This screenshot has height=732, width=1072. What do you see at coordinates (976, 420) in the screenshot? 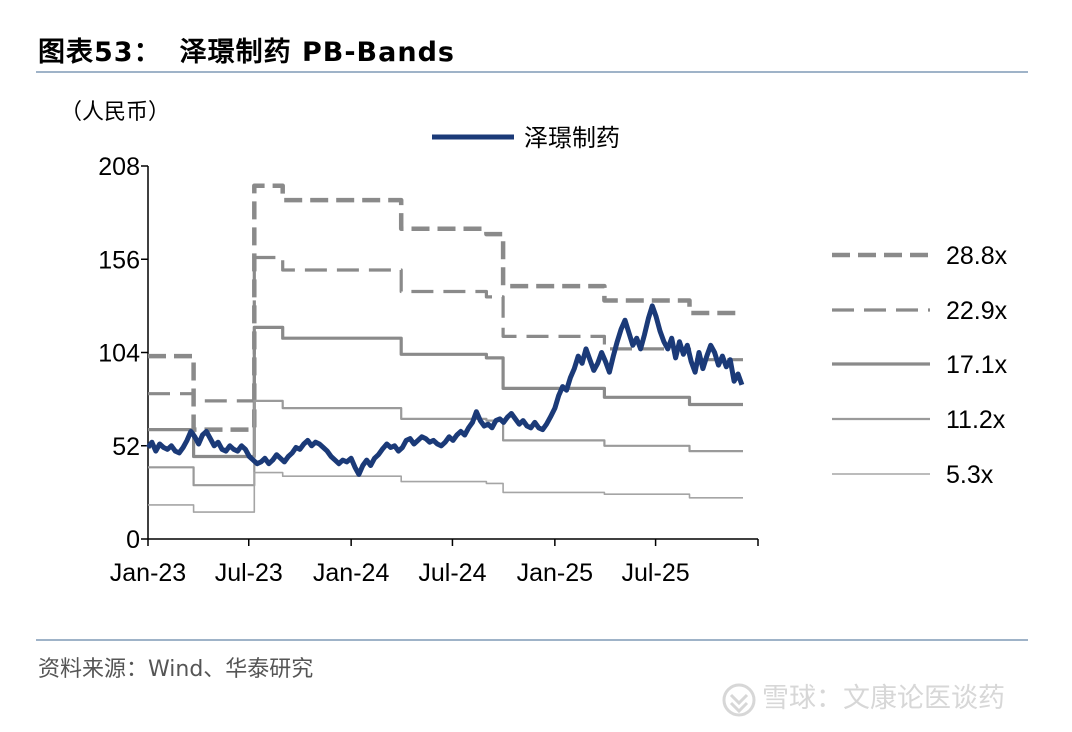
I see `legend-label-band: 11.2x` at bounding box center [976, 420].